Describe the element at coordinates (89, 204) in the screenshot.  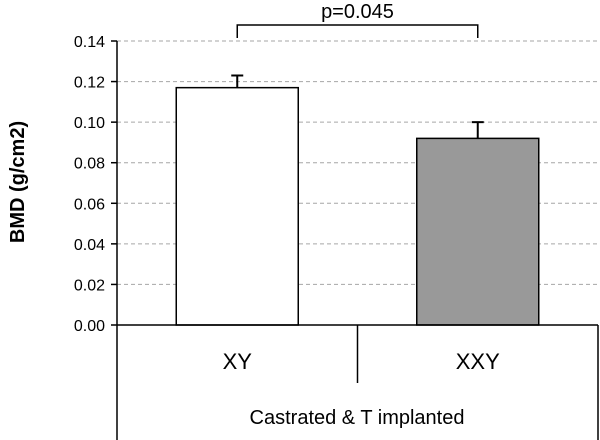
I see `y-tick-label: 0.06` at that location.